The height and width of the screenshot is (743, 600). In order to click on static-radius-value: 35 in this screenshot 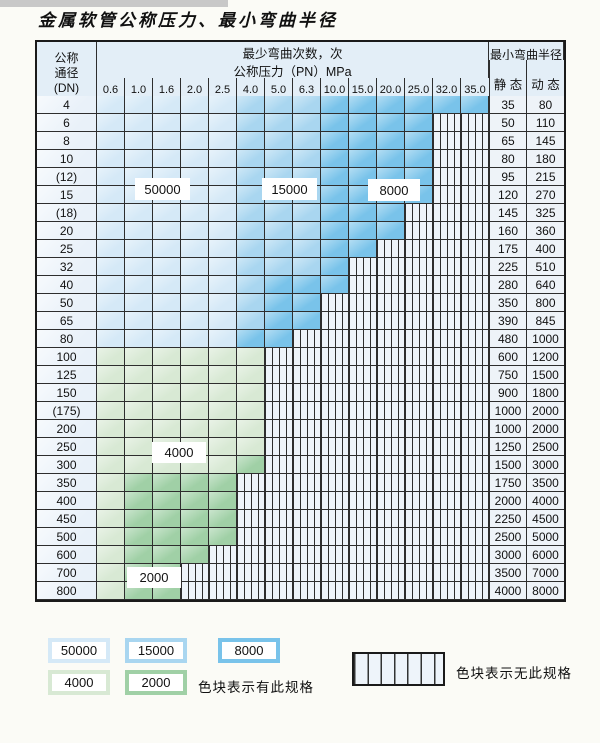, I will do `click(508, 105)`.